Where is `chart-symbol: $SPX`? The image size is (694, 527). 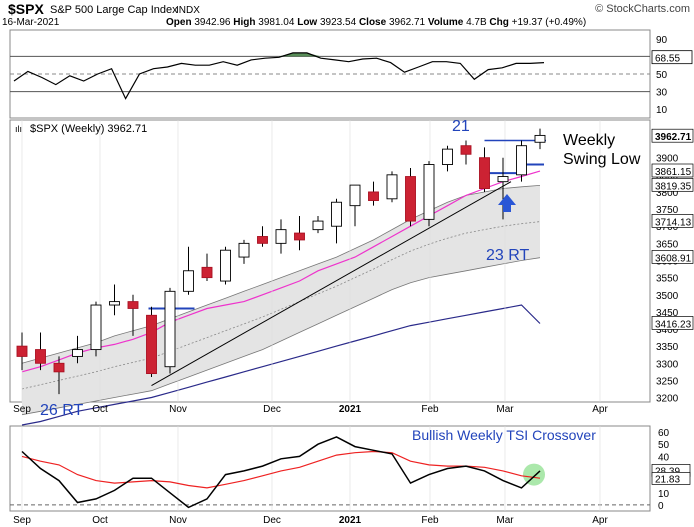
chart-symbol: $SPX is located at coordinates (26, 9).